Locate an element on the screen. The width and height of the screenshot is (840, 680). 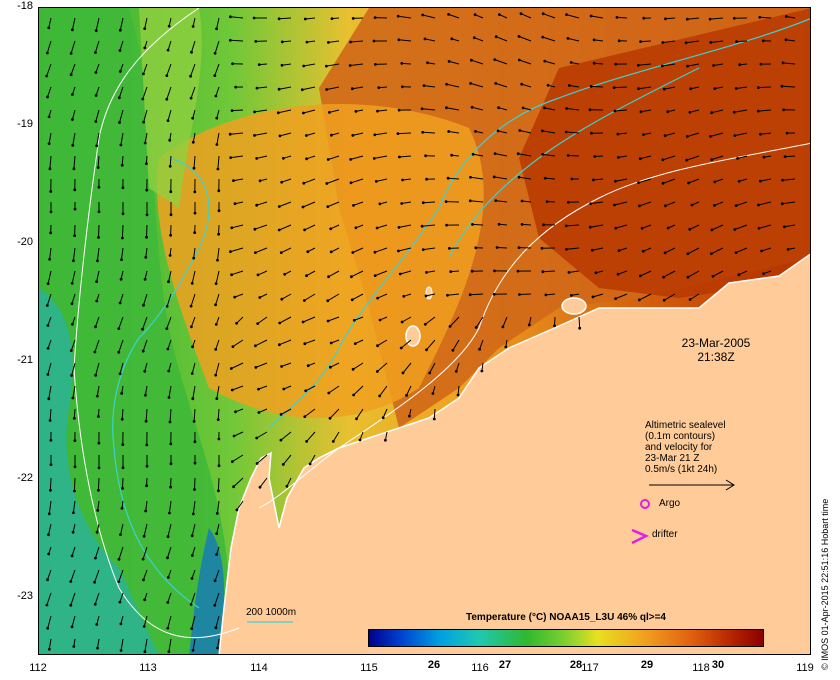
hot-water-region is located at coordinates (664, 153).